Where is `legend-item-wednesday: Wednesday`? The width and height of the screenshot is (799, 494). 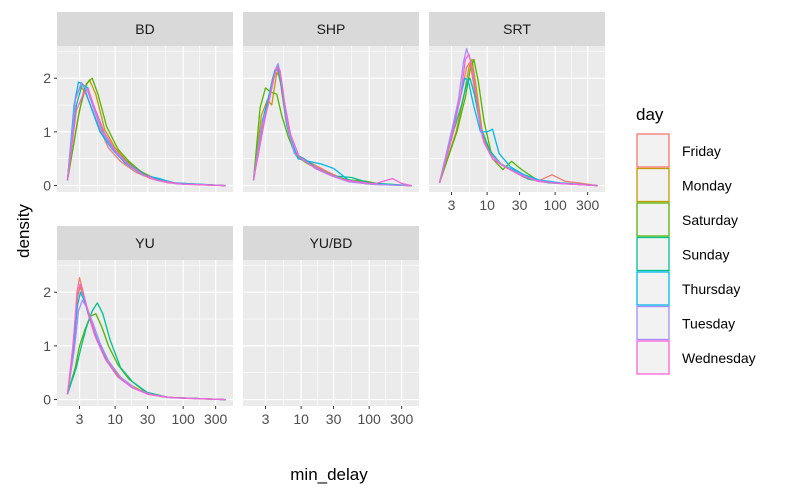 legend-item-wednesday: Wednesday is located at coordinates (696, 357).